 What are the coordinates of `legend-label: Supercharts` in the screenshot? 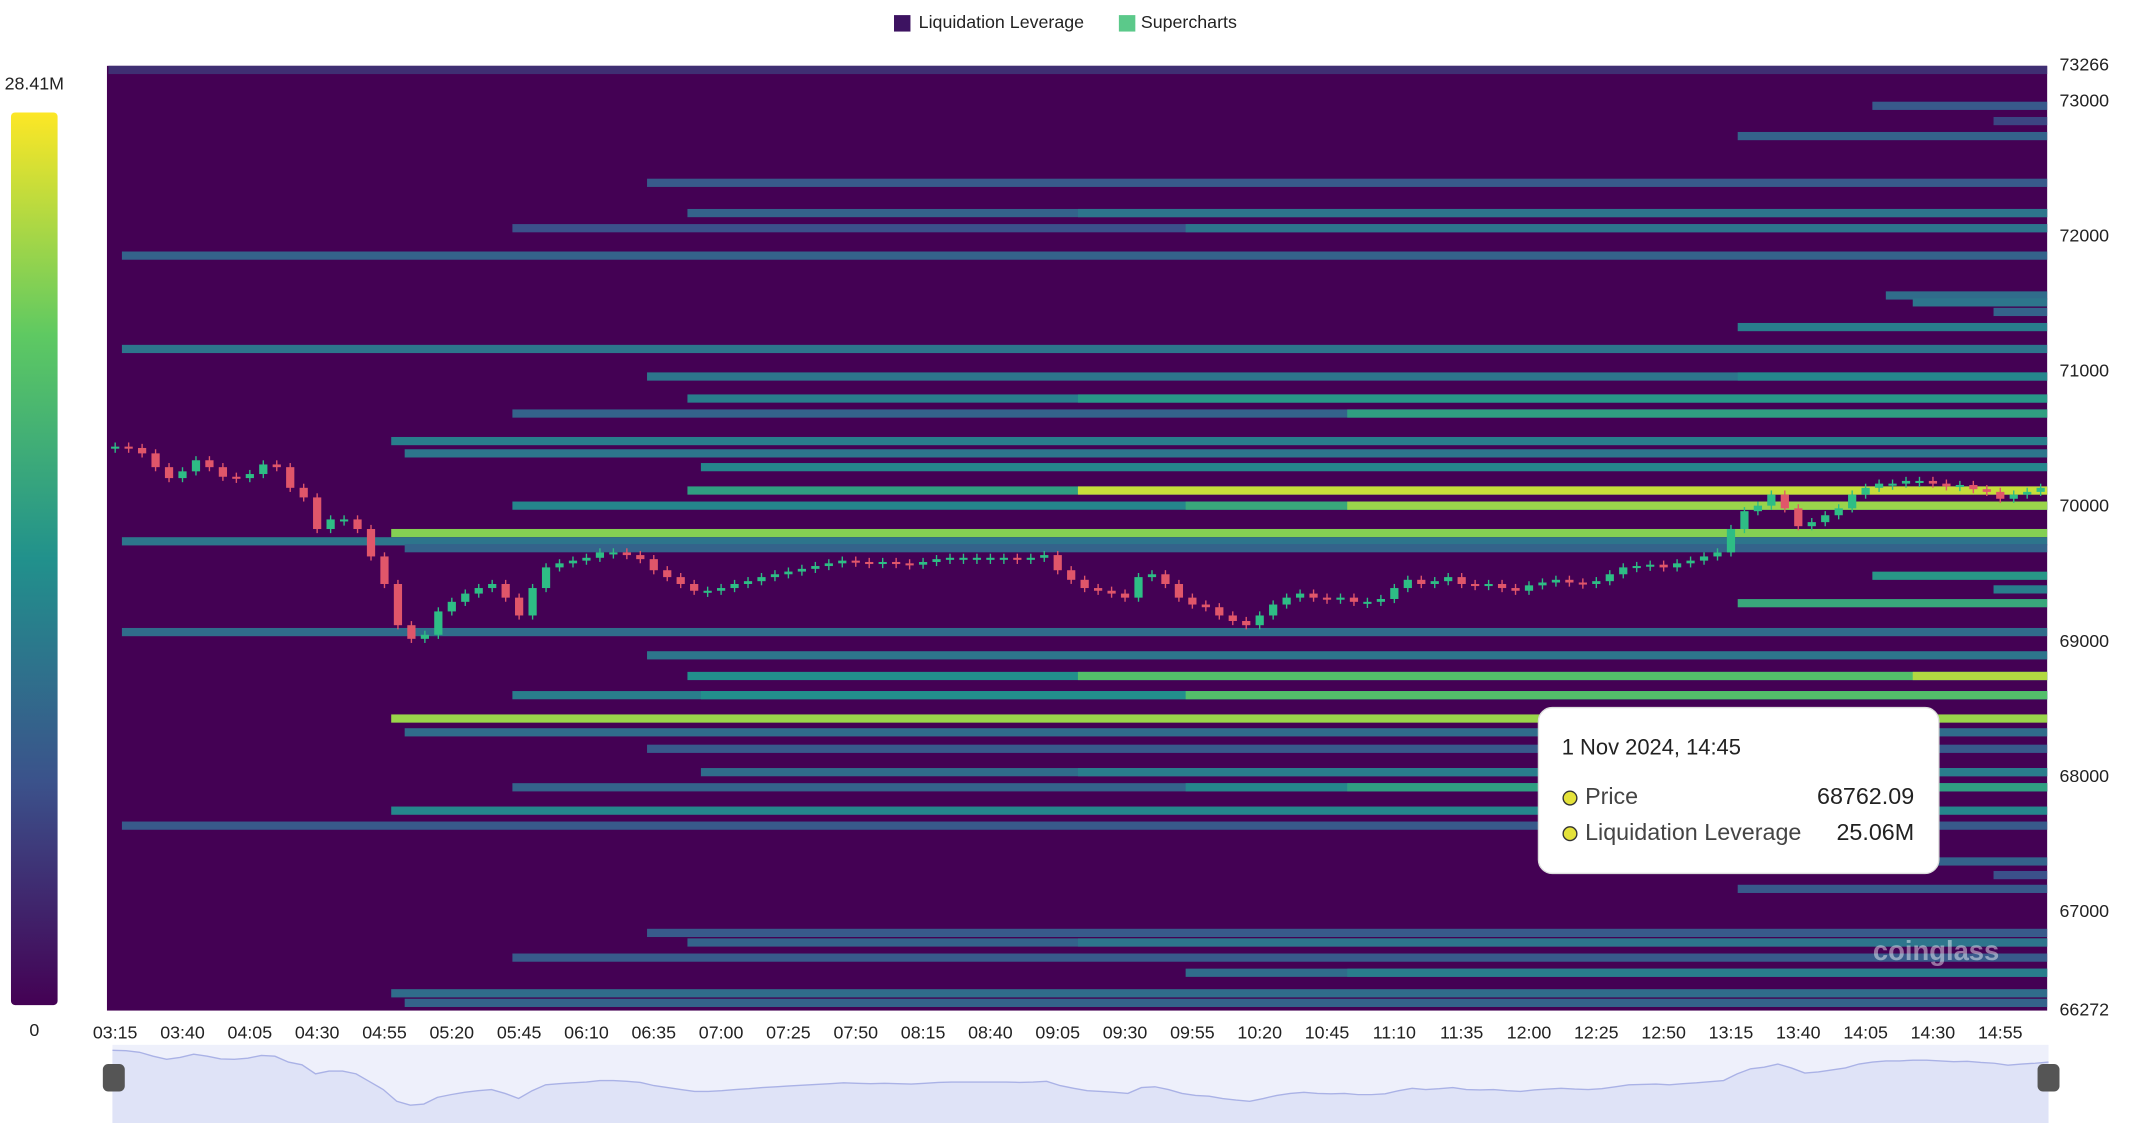 It's located at (1189, 22).